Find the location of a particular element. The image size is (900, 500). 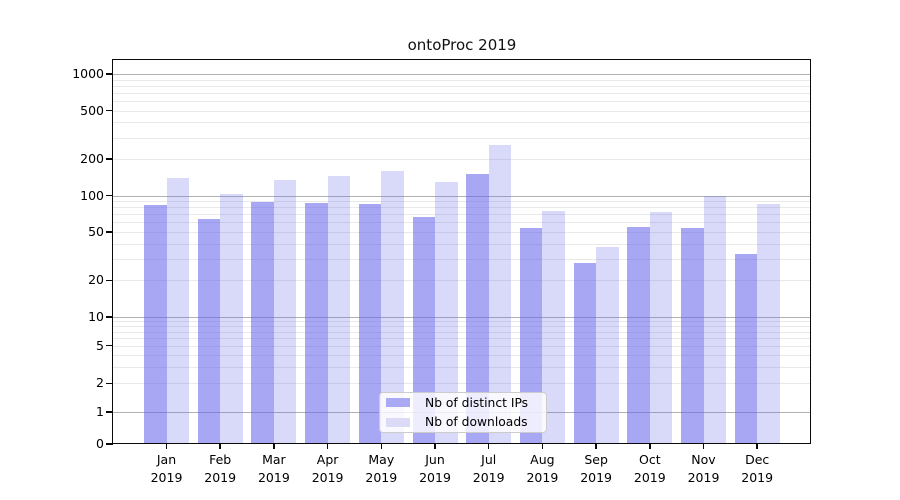

bar-downloads-jun is located at coordinates (446, 313).